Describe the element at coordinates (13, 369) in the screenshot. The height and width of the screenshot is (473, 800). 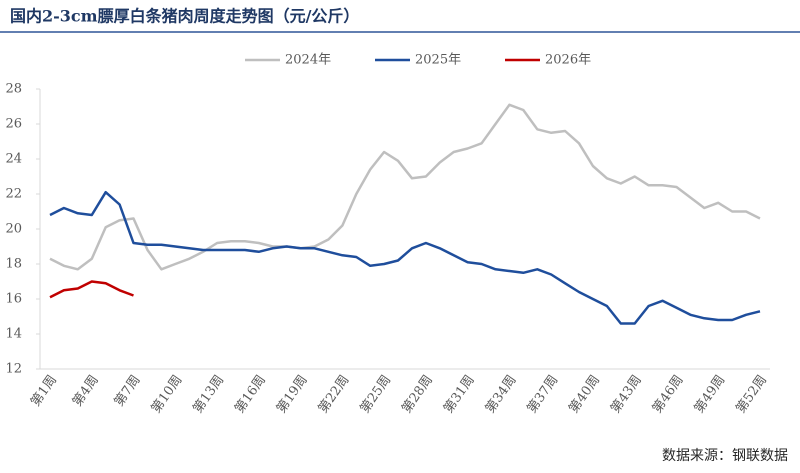
I see `y-tick-label: 12` at that location.